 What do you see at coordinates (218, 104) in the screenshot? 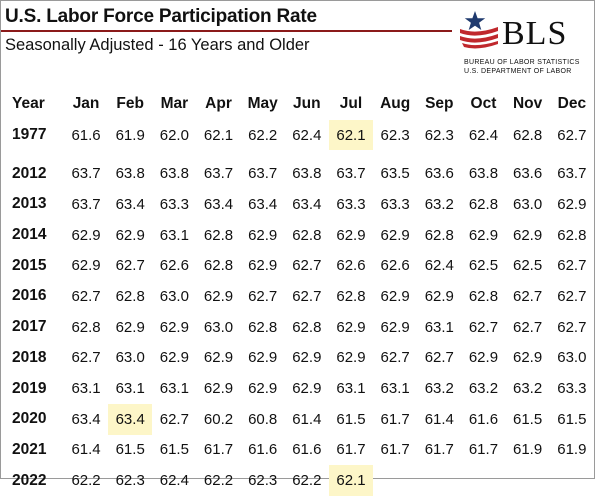
I see `column-header-apr: Apr` at bounding box center [218, 104].